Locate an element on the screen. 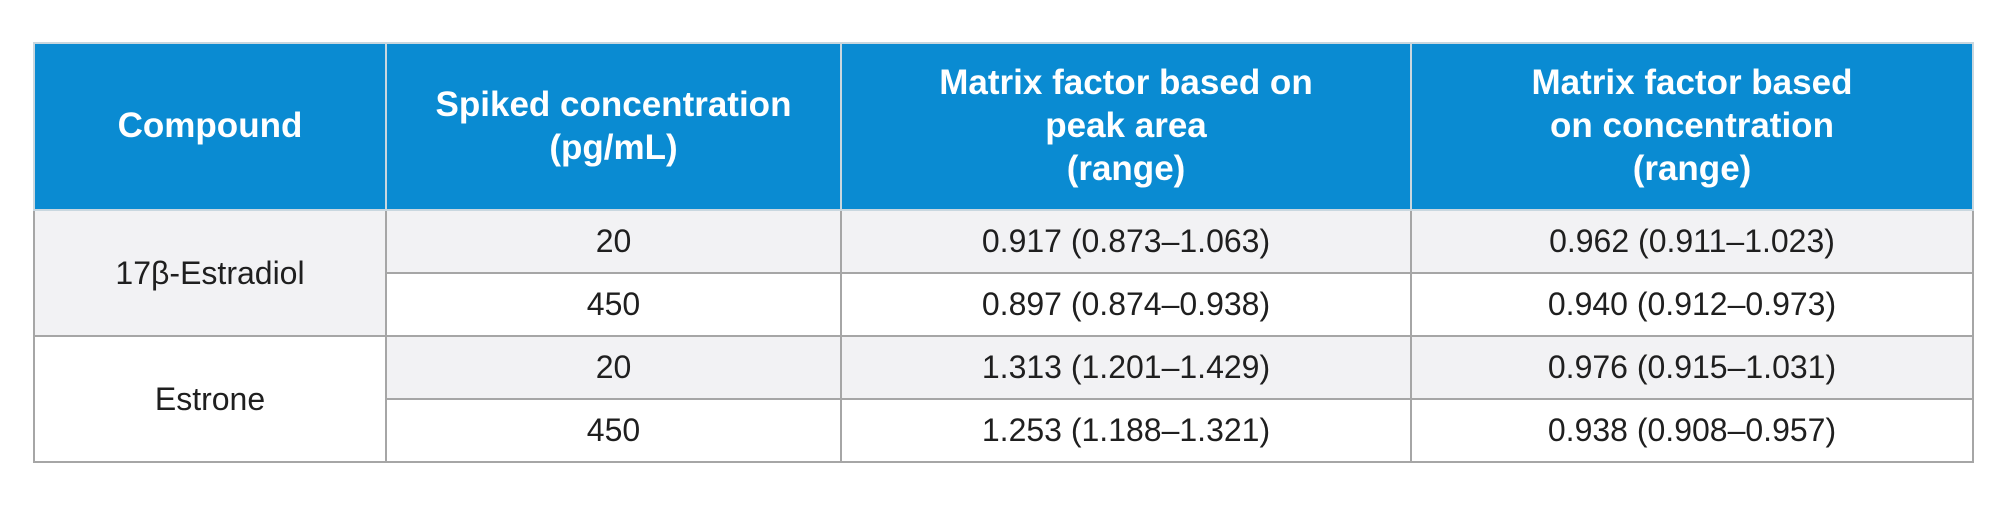 This screenshot has height=513, width=2000. header-line: peak area is located at coordinates (1126, 126).